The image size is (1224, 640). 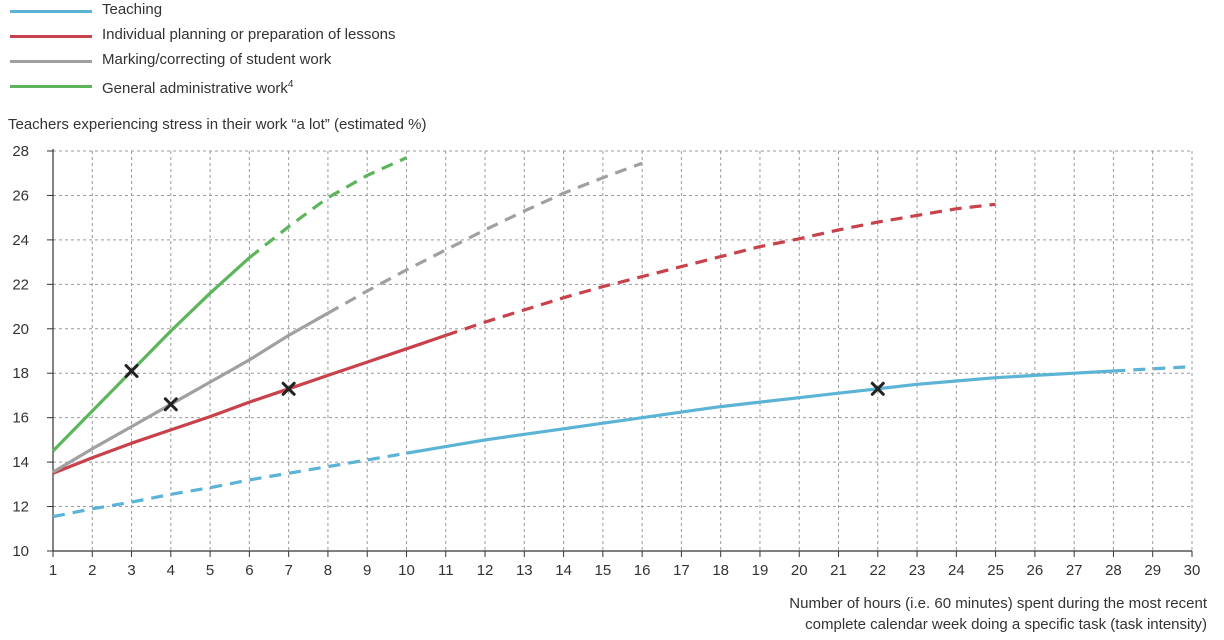 What do you see at coordinates (20, 240) in the screenshot?
I see `y-tick-label-24: 24` at bounding box center [20, 240].